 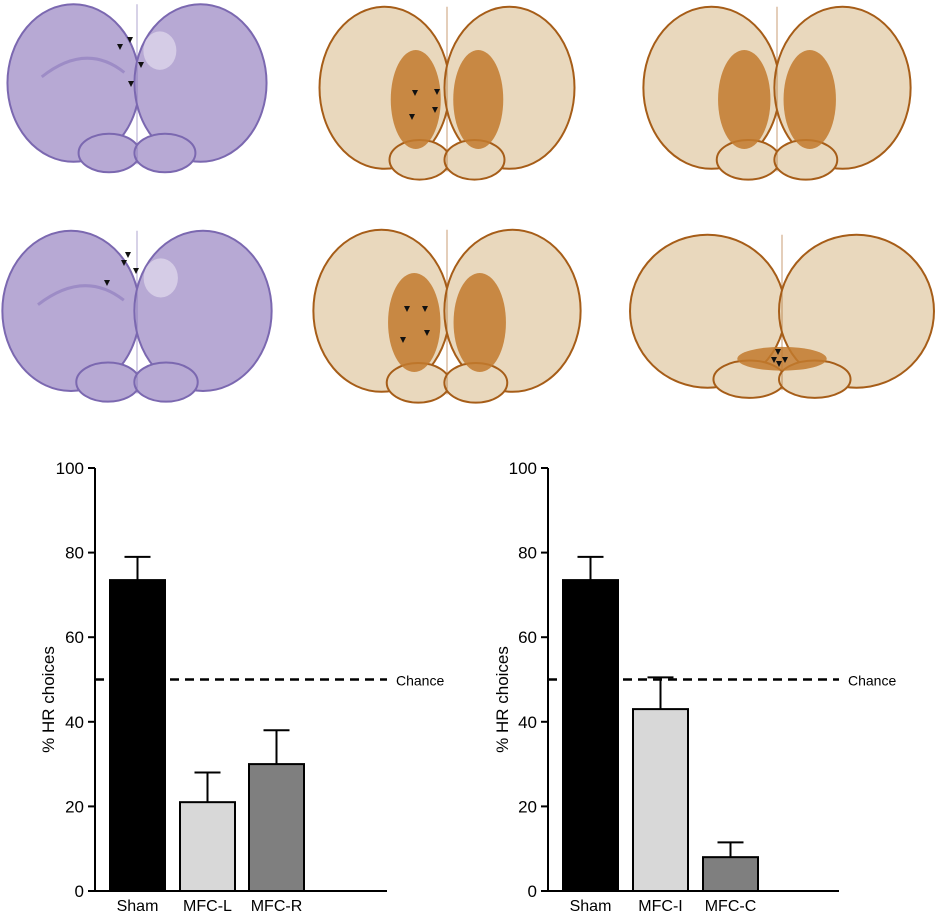 What do you see at coordinates (207, 846) in the screenshot?
I see `bar-mfc-l` at bounding box center [207, 846].